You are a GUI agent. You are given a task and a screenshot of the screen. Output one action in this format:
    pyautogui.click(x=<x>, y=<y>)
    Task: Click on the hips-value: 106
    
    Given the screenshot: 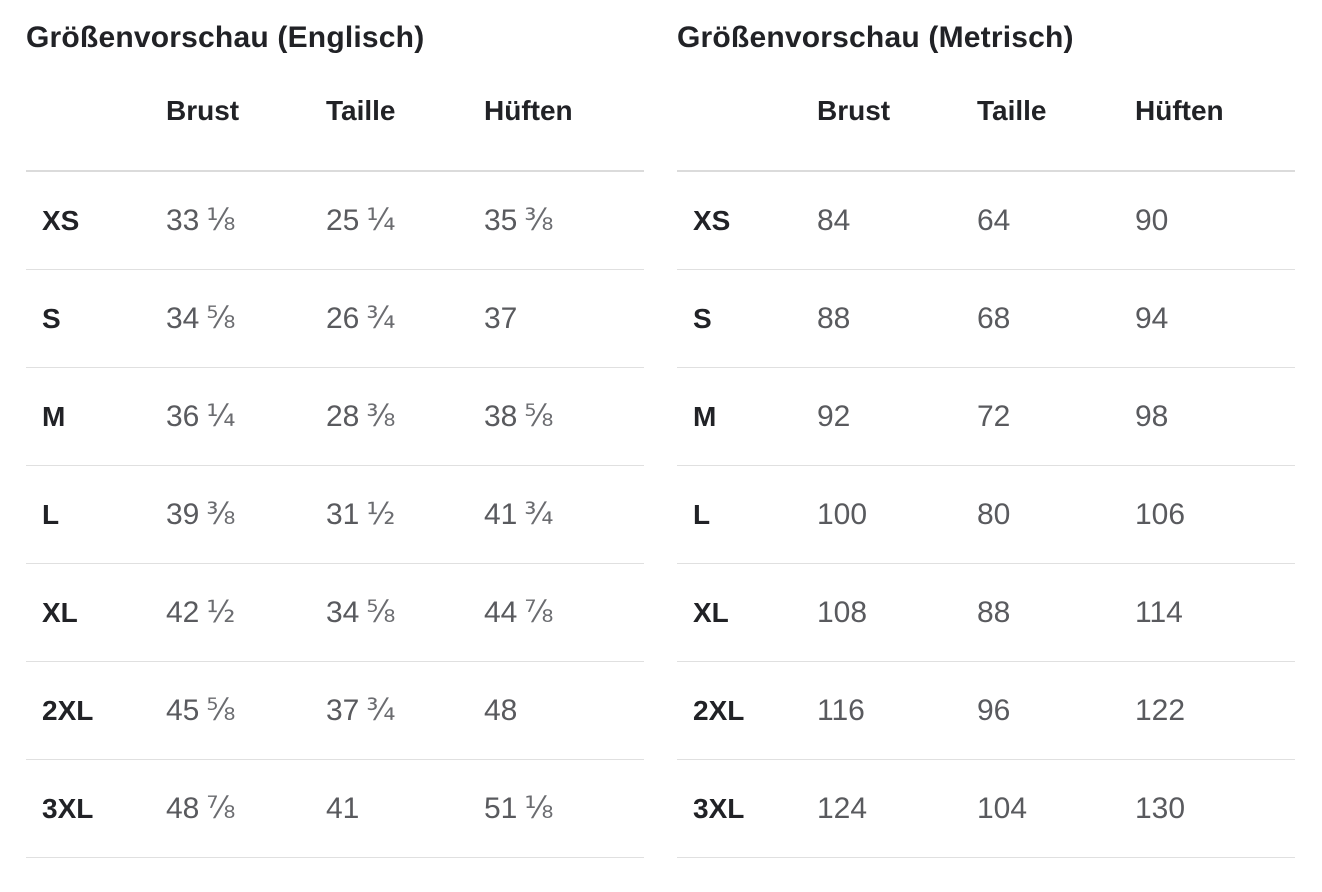 What is the action you would take?
    pyautogui.click(x=1215, y=515)
    